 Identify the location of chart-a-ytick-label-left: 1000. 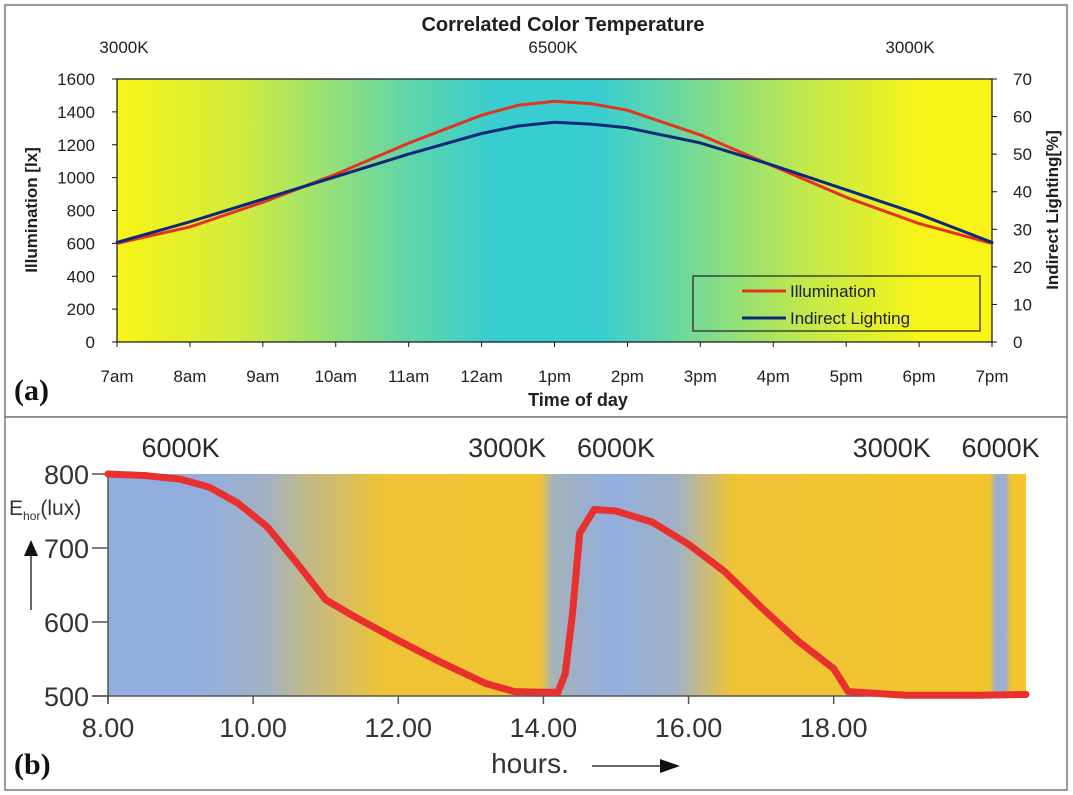
(76, 178).